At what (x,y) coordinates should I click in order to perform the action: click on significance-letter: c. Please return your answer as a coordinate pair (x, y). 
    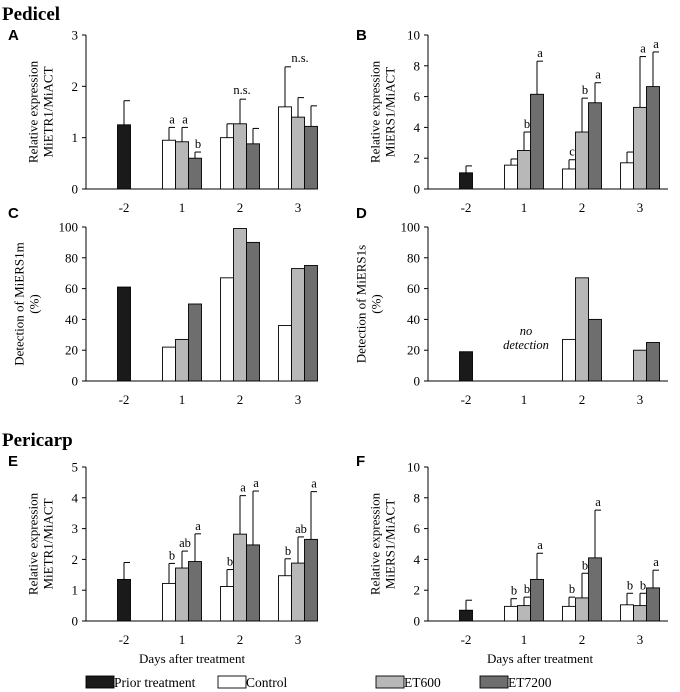
    Looking at the image, I should click on (572, 152).